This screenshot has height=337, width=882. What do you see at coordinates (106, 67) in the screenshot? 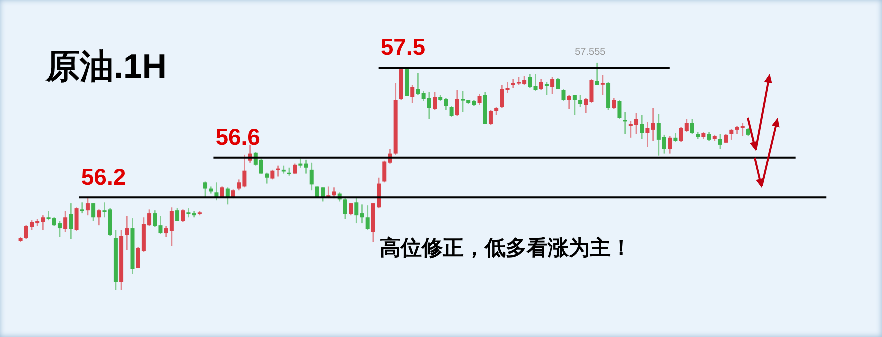
I see `chart-title: 原油.1H` at bounding box center [106, 67].